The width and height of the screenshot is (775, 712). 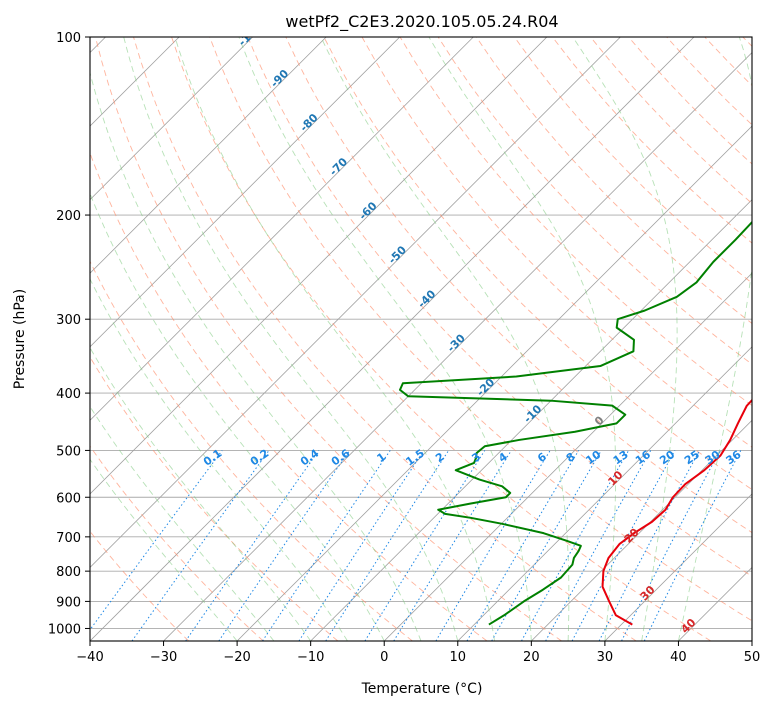 I want to click on y-tick-label: 400, so click(x=68, y=394).